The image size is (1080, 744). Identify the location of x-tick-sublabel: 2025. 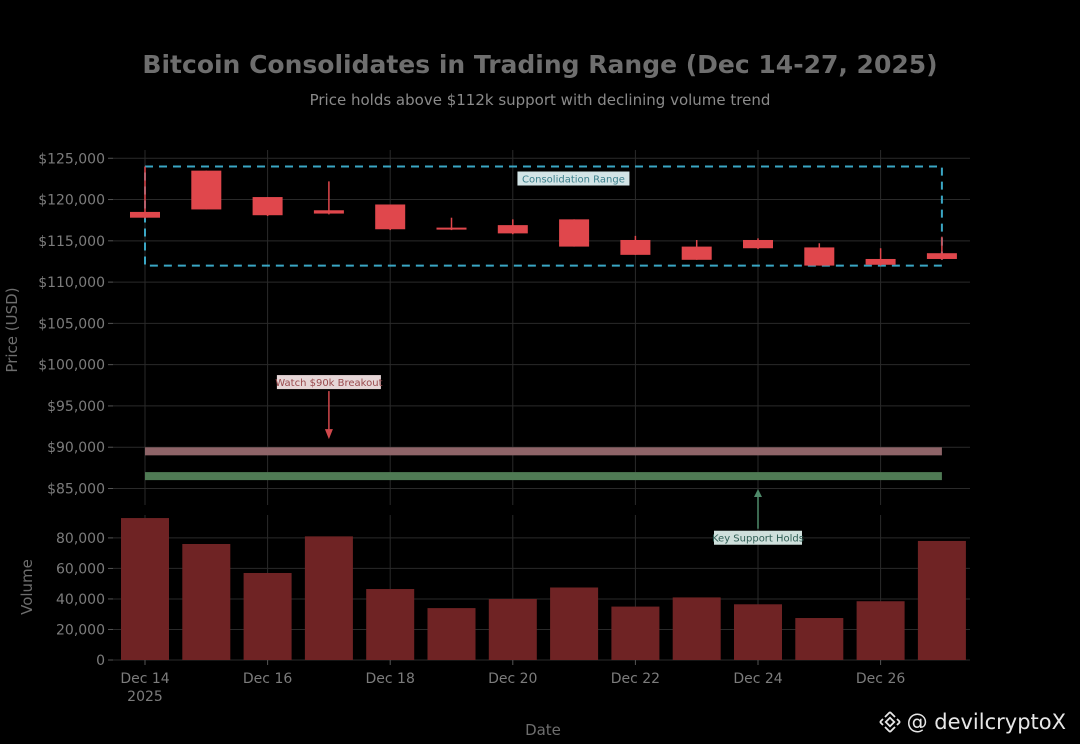
(145, 697).